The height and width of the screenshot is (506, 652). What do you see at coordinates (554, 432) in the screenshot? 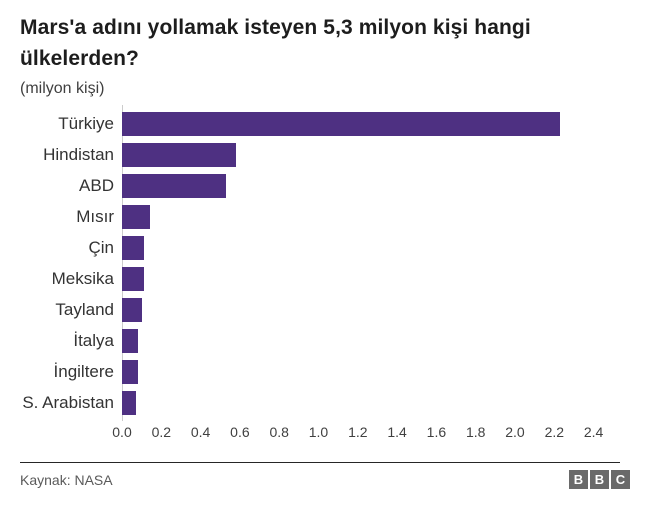
I see `x-axis-tick-label: 2.2` at bounding box center [554, 432].